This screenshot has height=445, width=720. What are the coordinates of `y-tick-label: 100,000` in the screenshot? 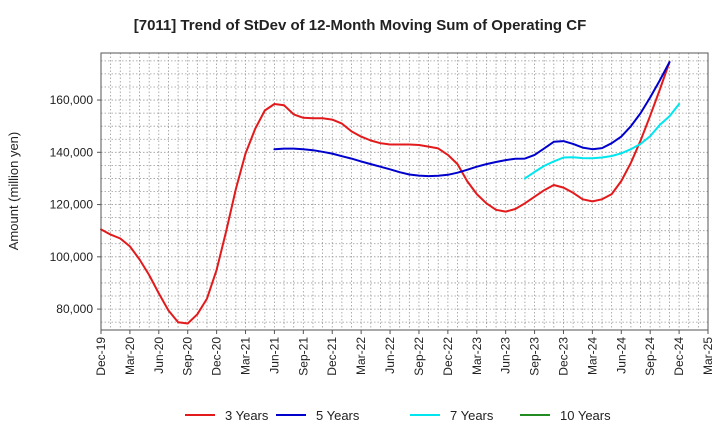 It's located at (72, 257).